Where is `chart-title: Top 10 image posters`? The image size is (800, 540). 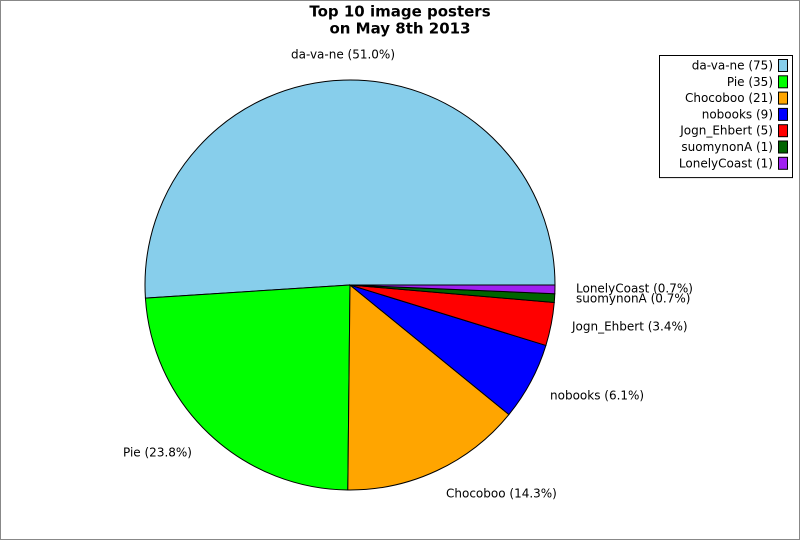 chart-title: Top 10 image posters is located at coordinates (399, 12).